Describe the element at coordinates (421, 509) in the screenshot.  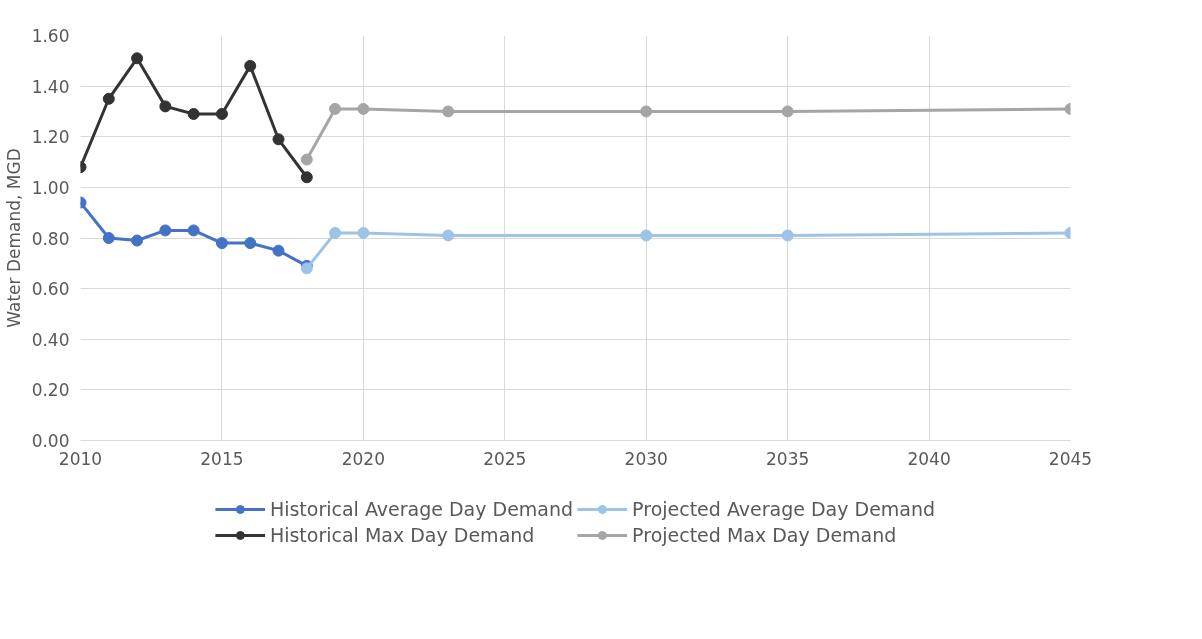
I see `legend-label: Historical Average Day Demand` at that location.